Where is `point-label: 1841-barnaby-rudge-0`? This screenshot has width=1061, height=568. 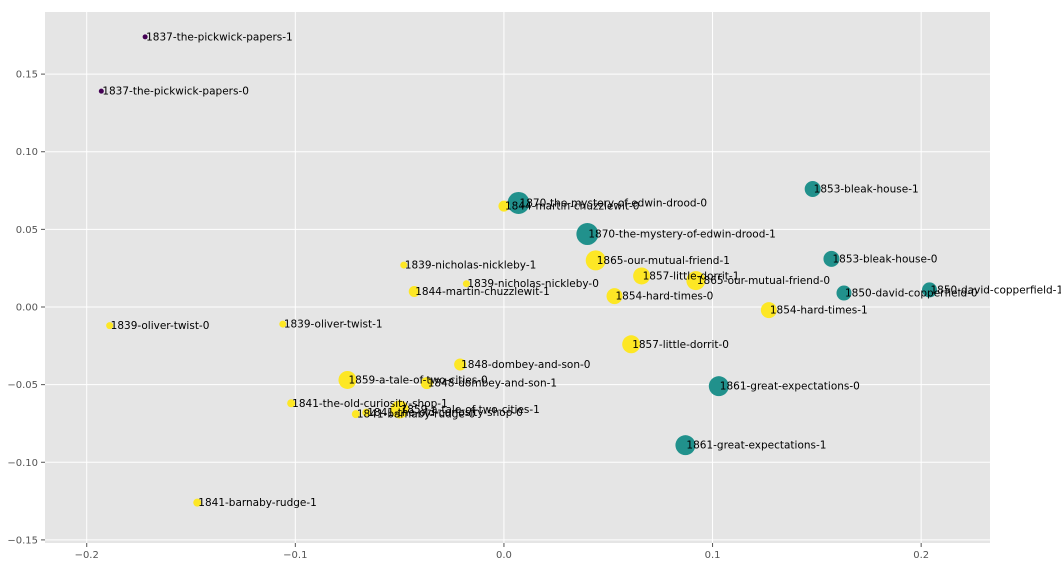
point-label: 1841-barnaby-rudge-0 is located at coordinates (416, 415).